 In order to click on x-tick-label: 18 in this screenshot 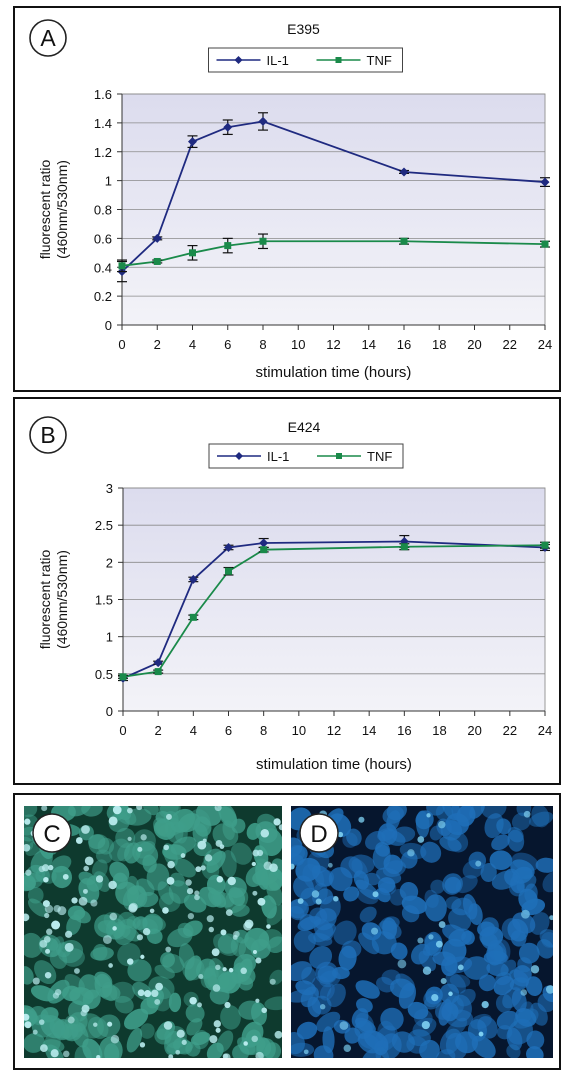, I will do `click(439, 344)`.